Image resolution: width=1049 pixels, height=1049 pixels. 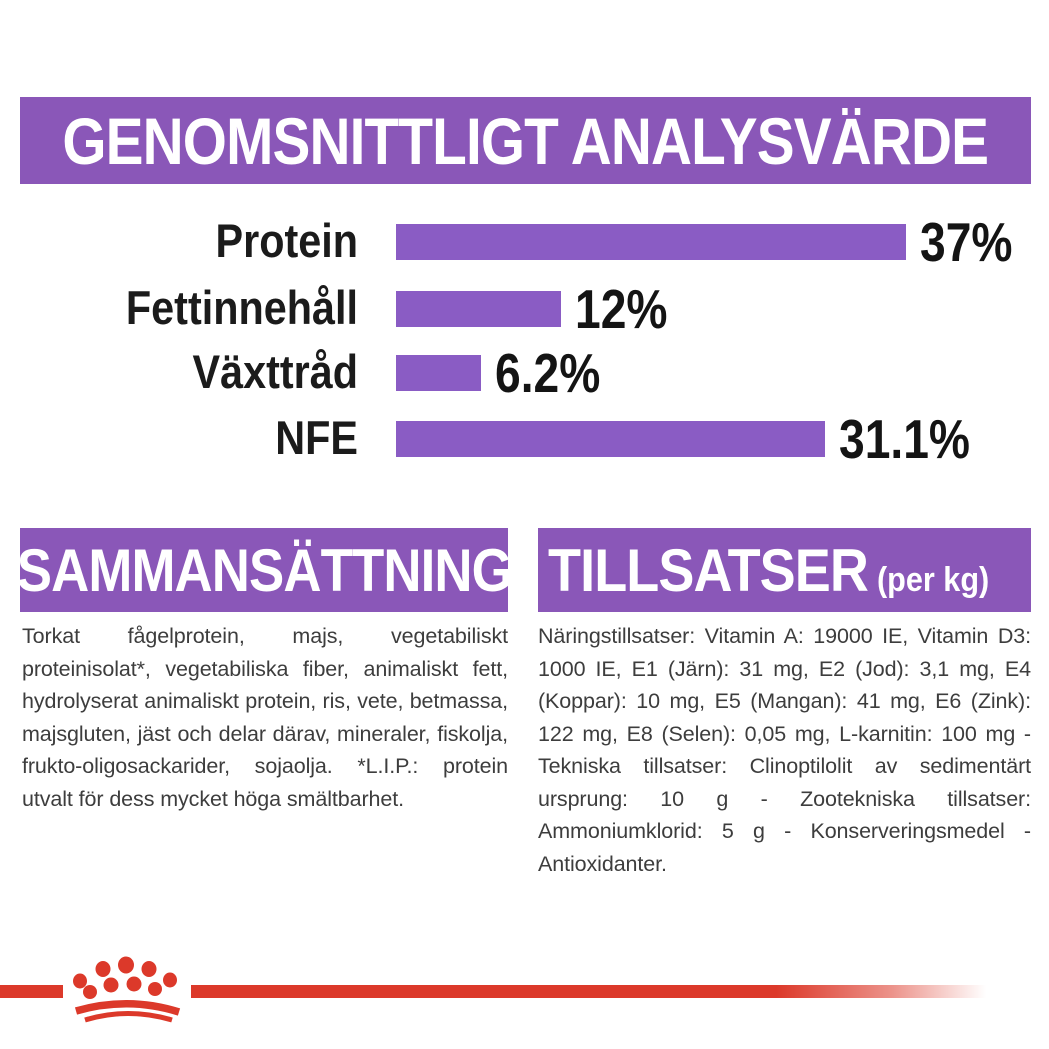 I want to click on bar-value: 31.1%, so click(x=905, y=439).